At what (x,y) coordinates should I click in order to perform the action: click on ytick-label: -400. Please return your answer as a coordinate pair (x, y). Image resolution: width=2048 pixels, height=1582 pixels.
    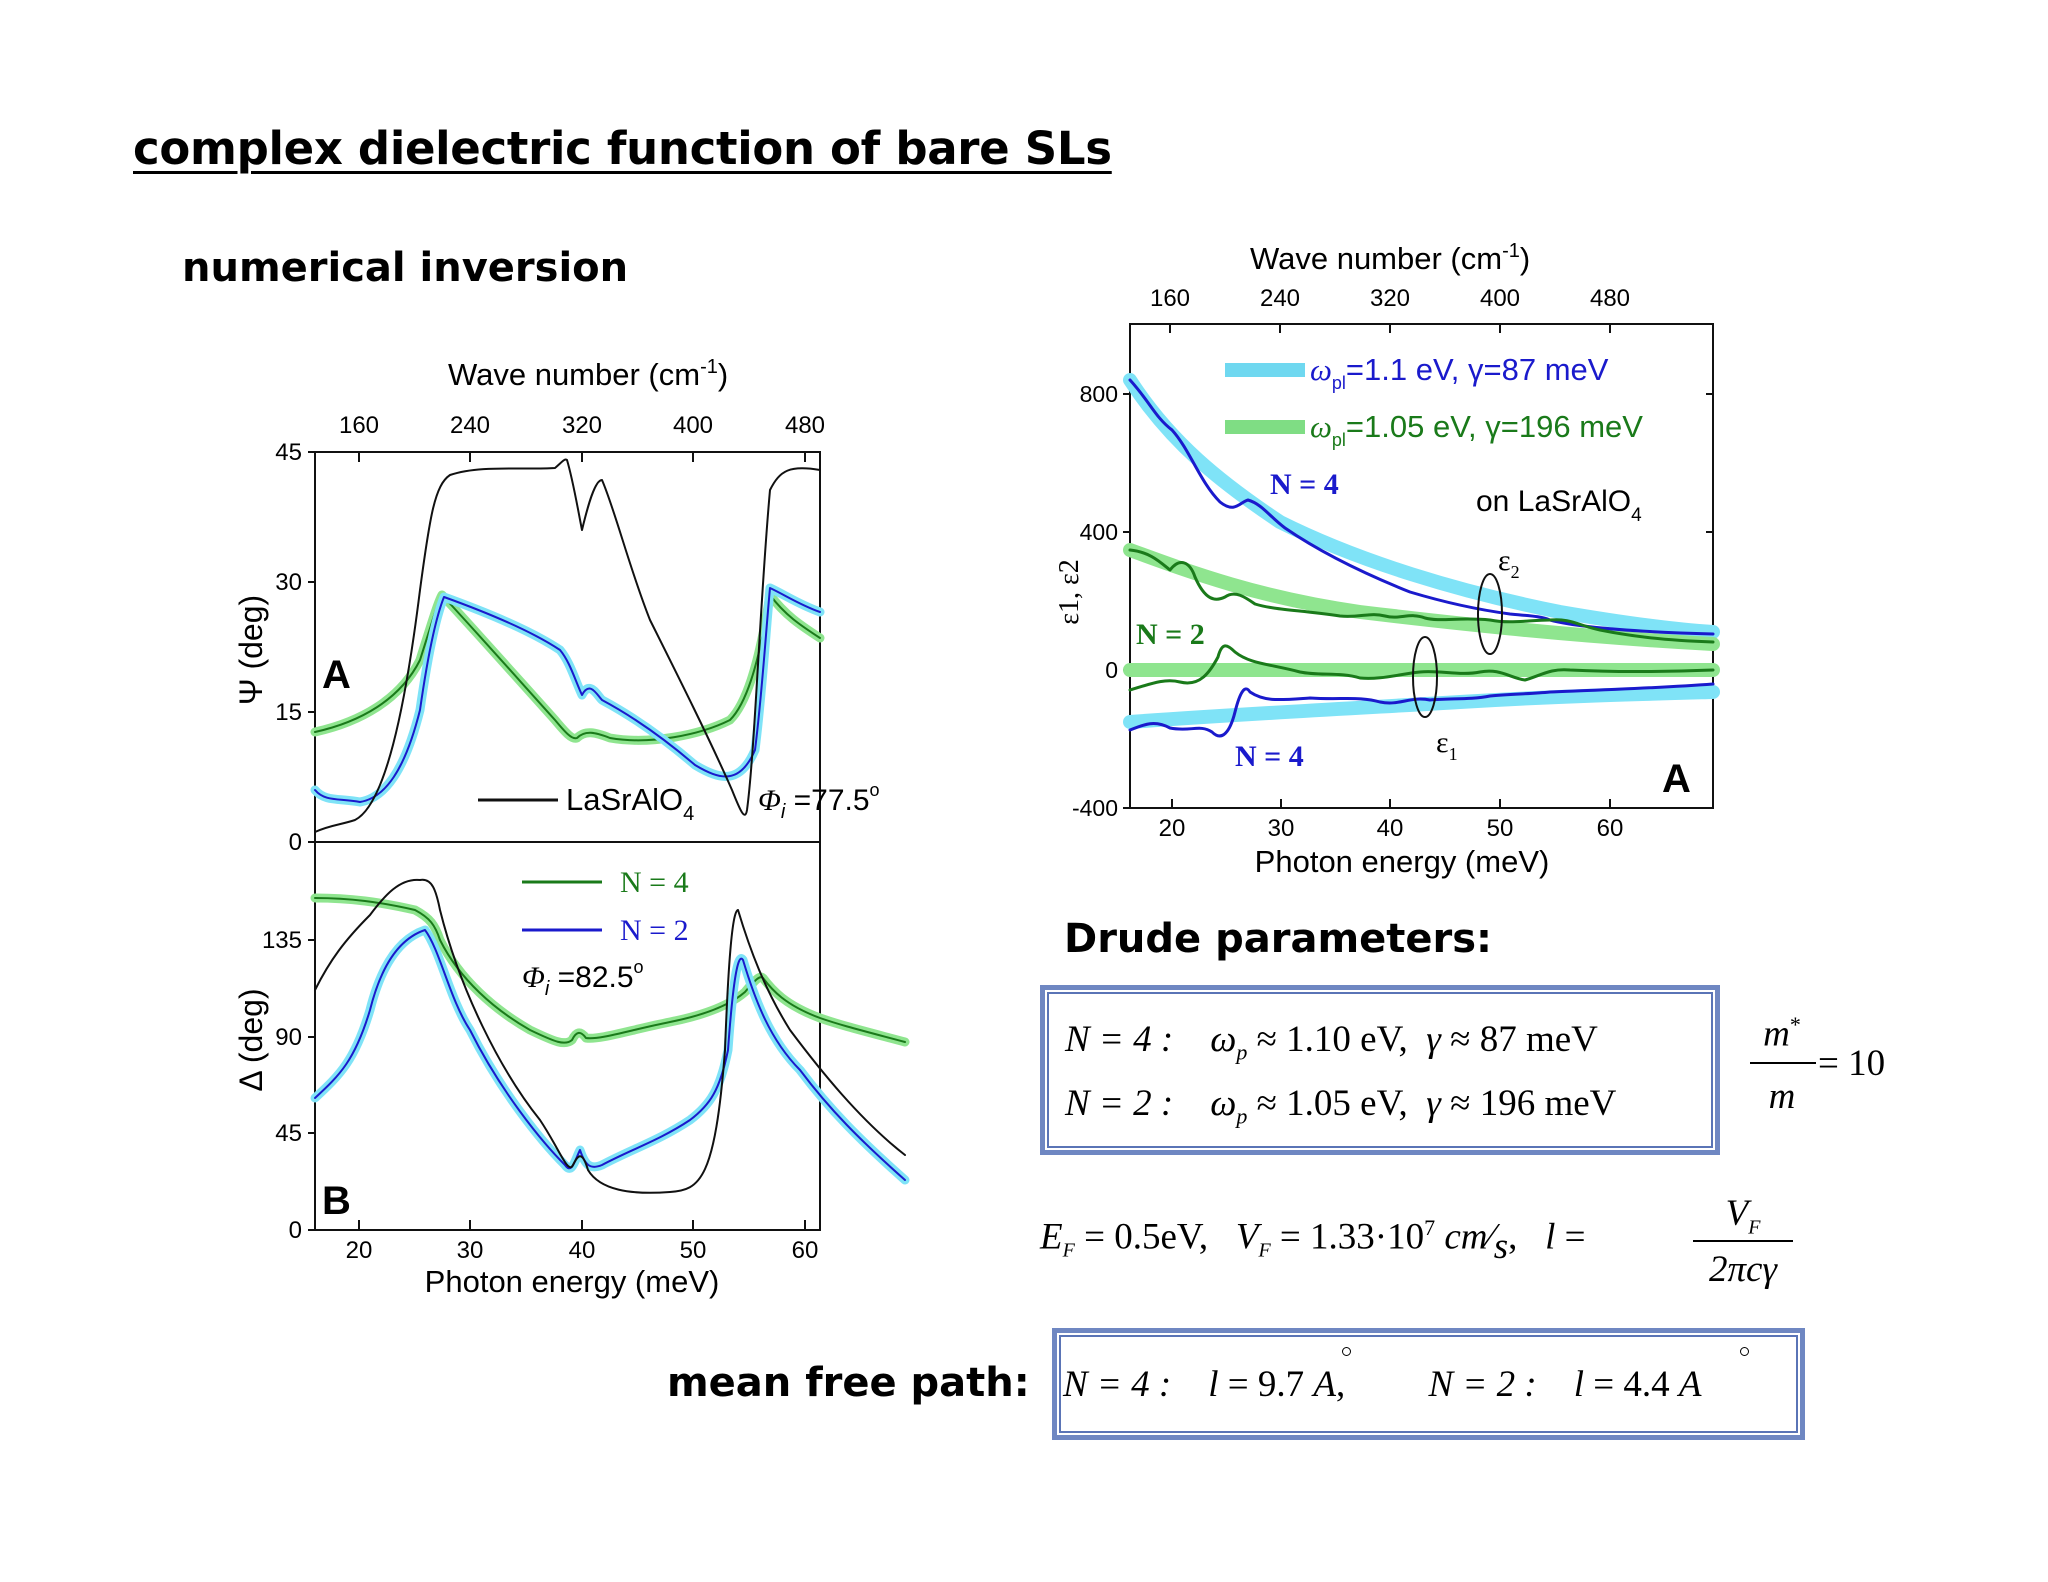
    Looking at the image, I should click on (1095, 808).